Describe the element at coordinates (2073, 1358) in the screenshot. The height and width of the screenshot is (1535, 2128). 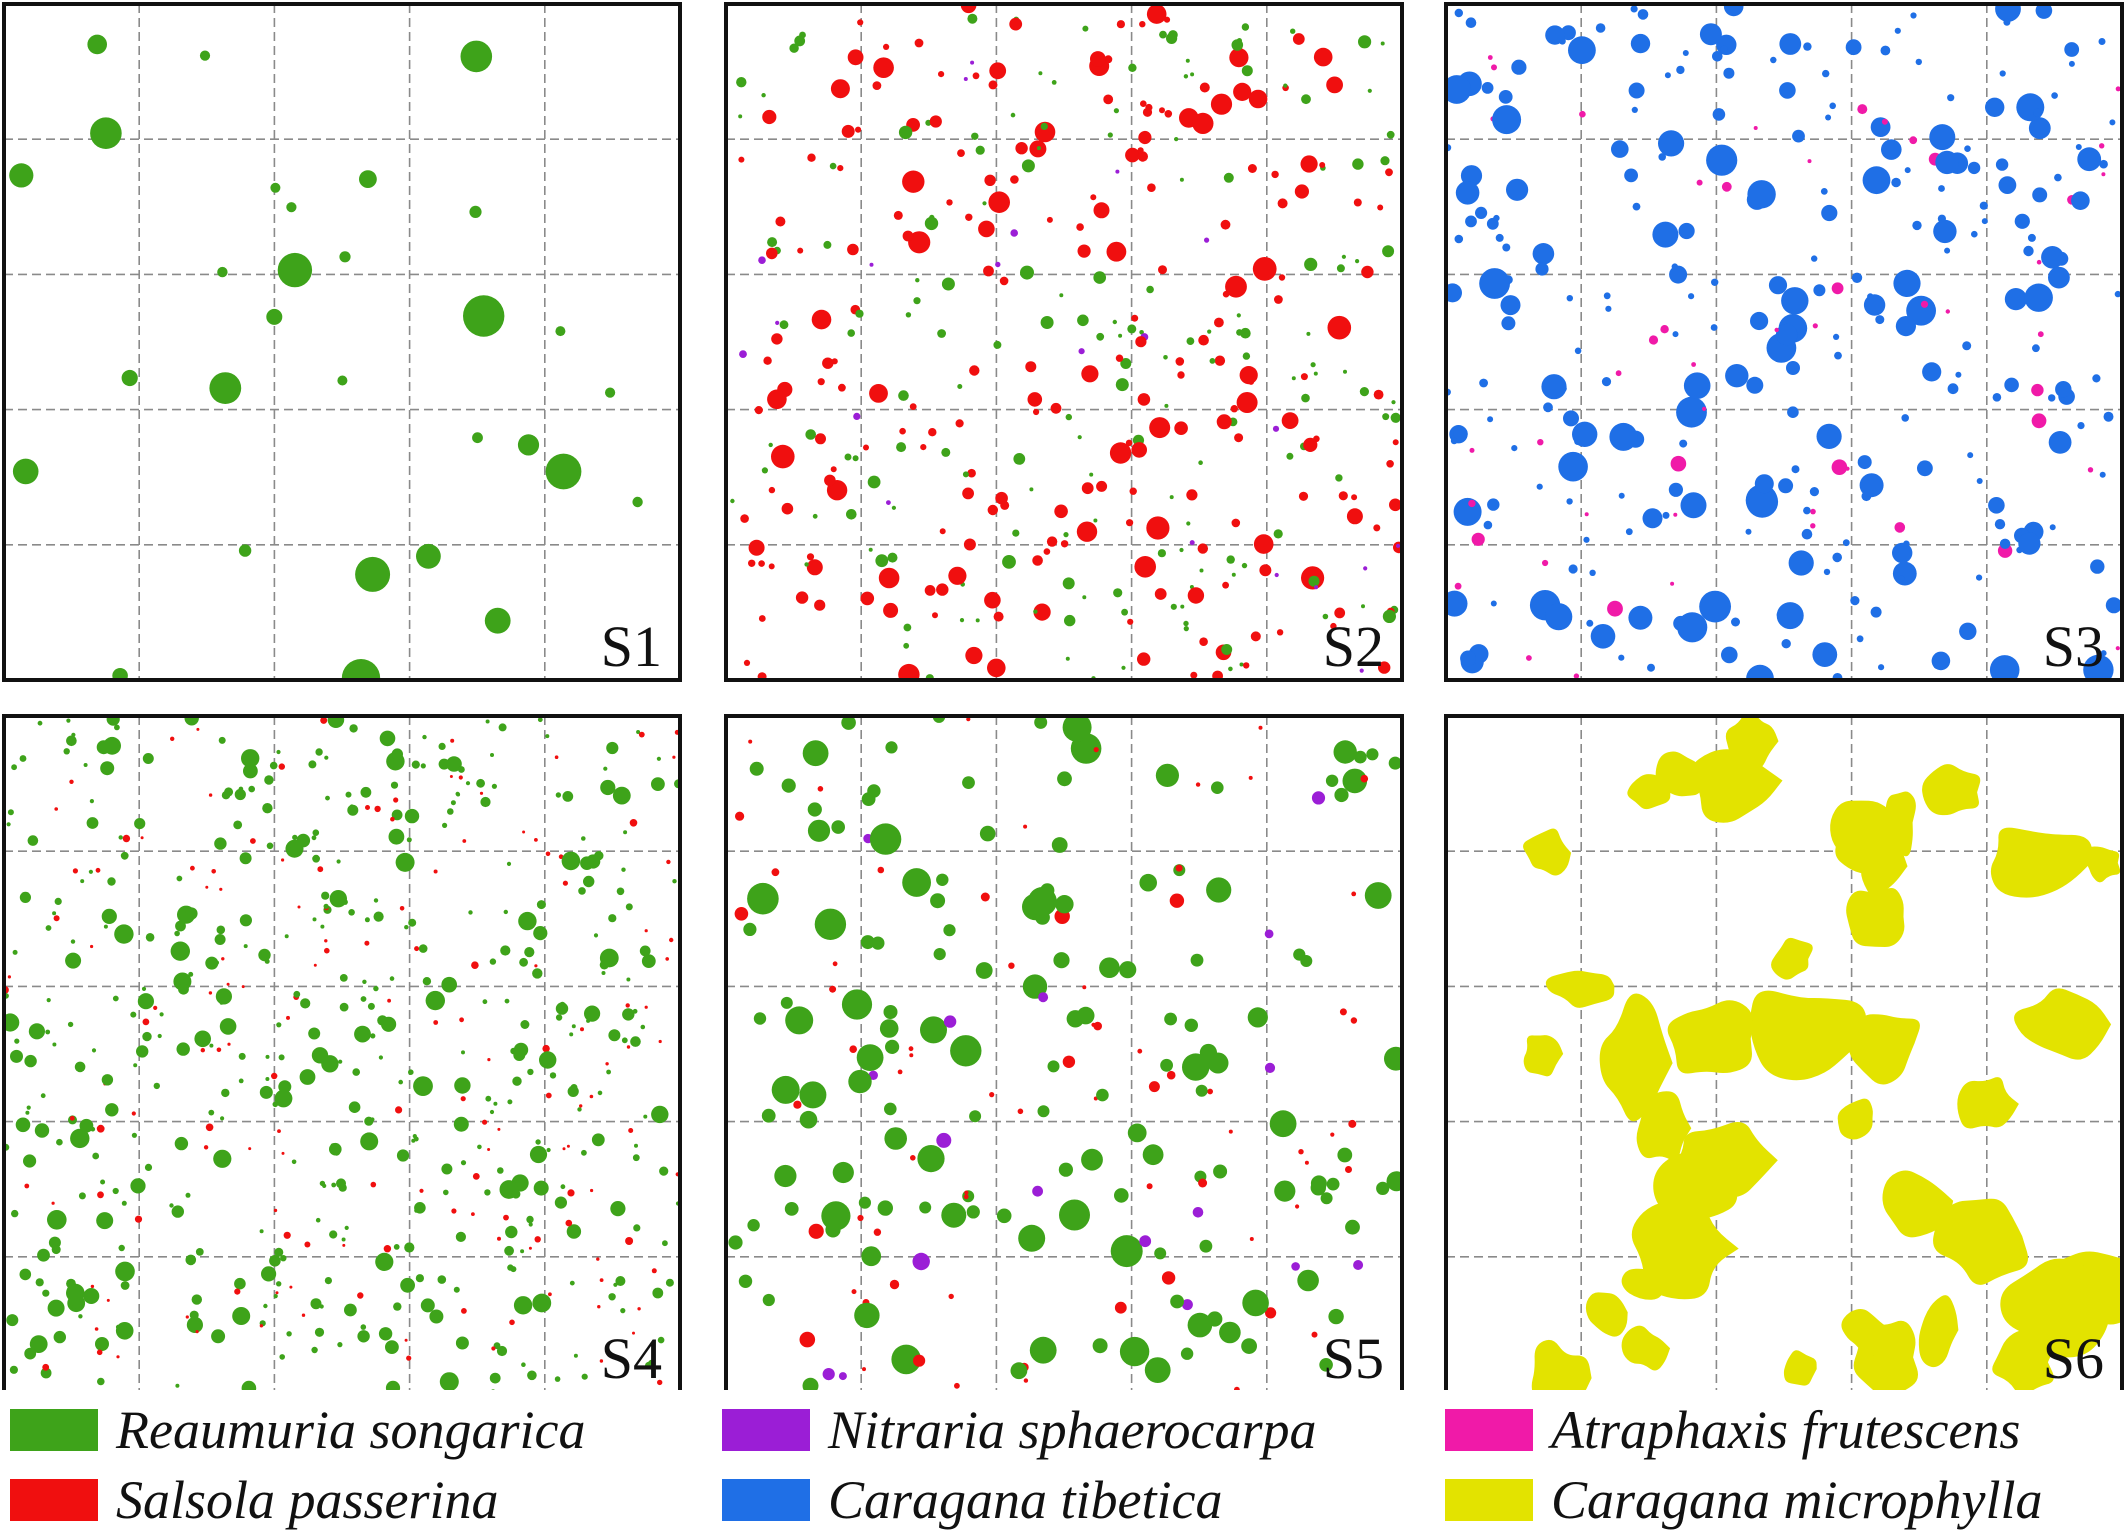
I see `panel-label: S6` at that location.